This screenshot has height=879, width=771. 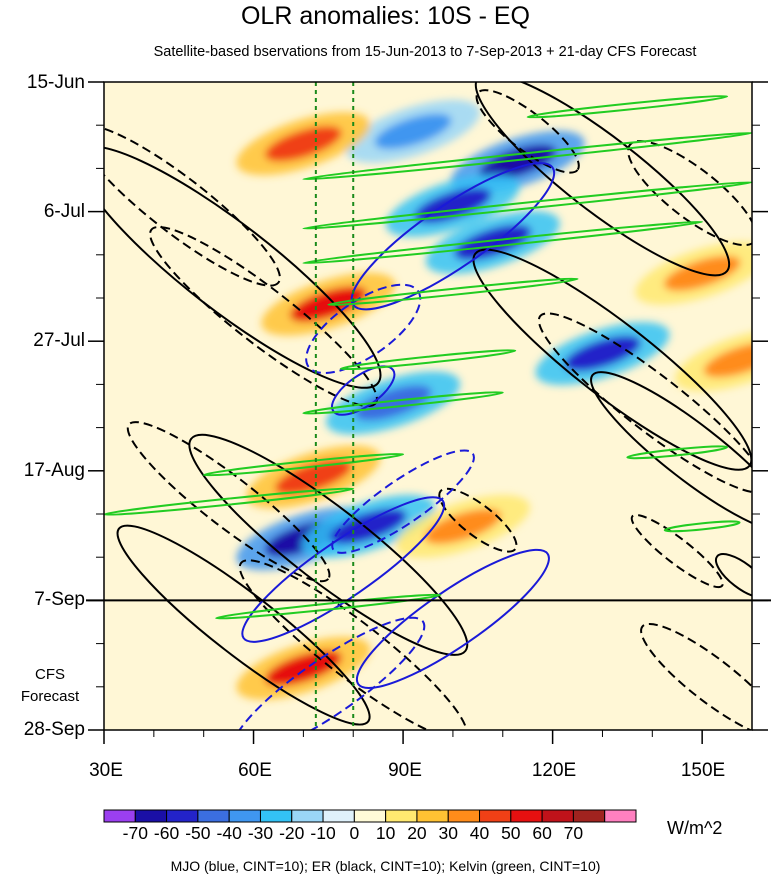 What do you see at coordinates (64, 211) in the screenshot?
I see `y-tick-label: 6-Jul` at bounding box center [64, 211].